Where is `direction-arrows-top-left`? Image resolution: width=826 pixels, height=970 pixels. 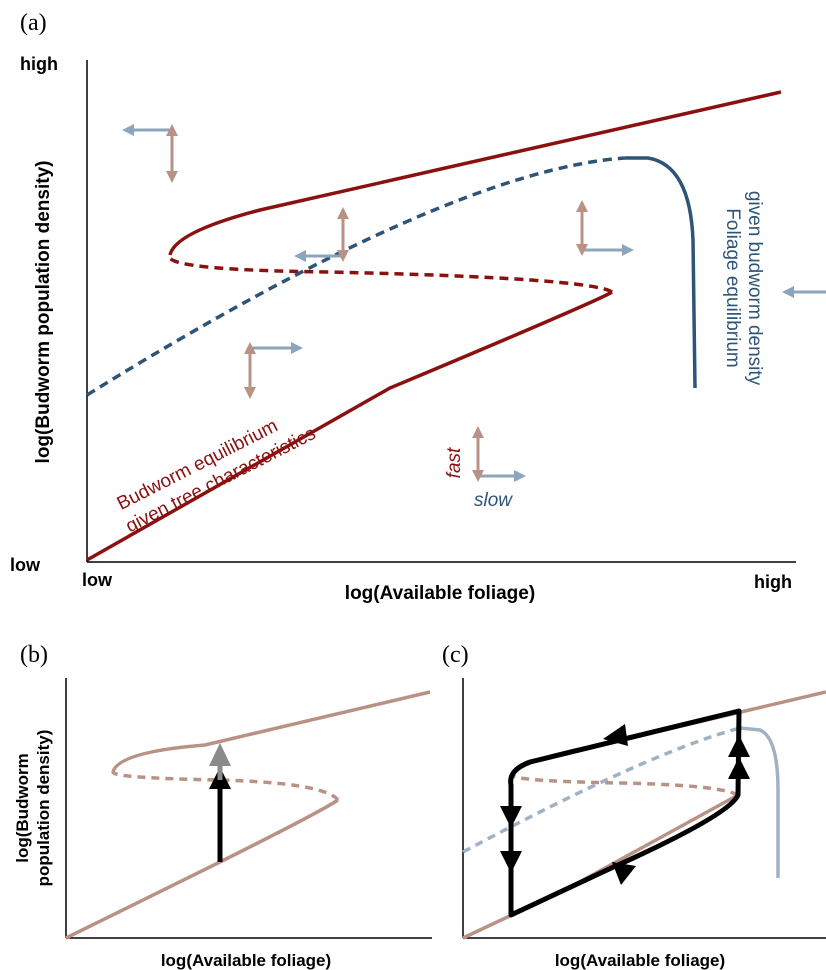
direction-arrows-top-left is located at coordinates (150, 153).